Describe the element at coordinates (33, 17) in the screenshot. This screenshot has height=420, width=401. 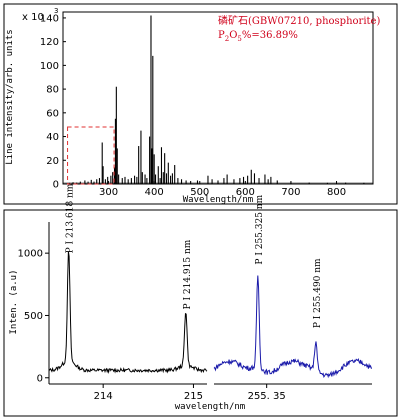
I see `y-multiplier-base: x 10` at that location.